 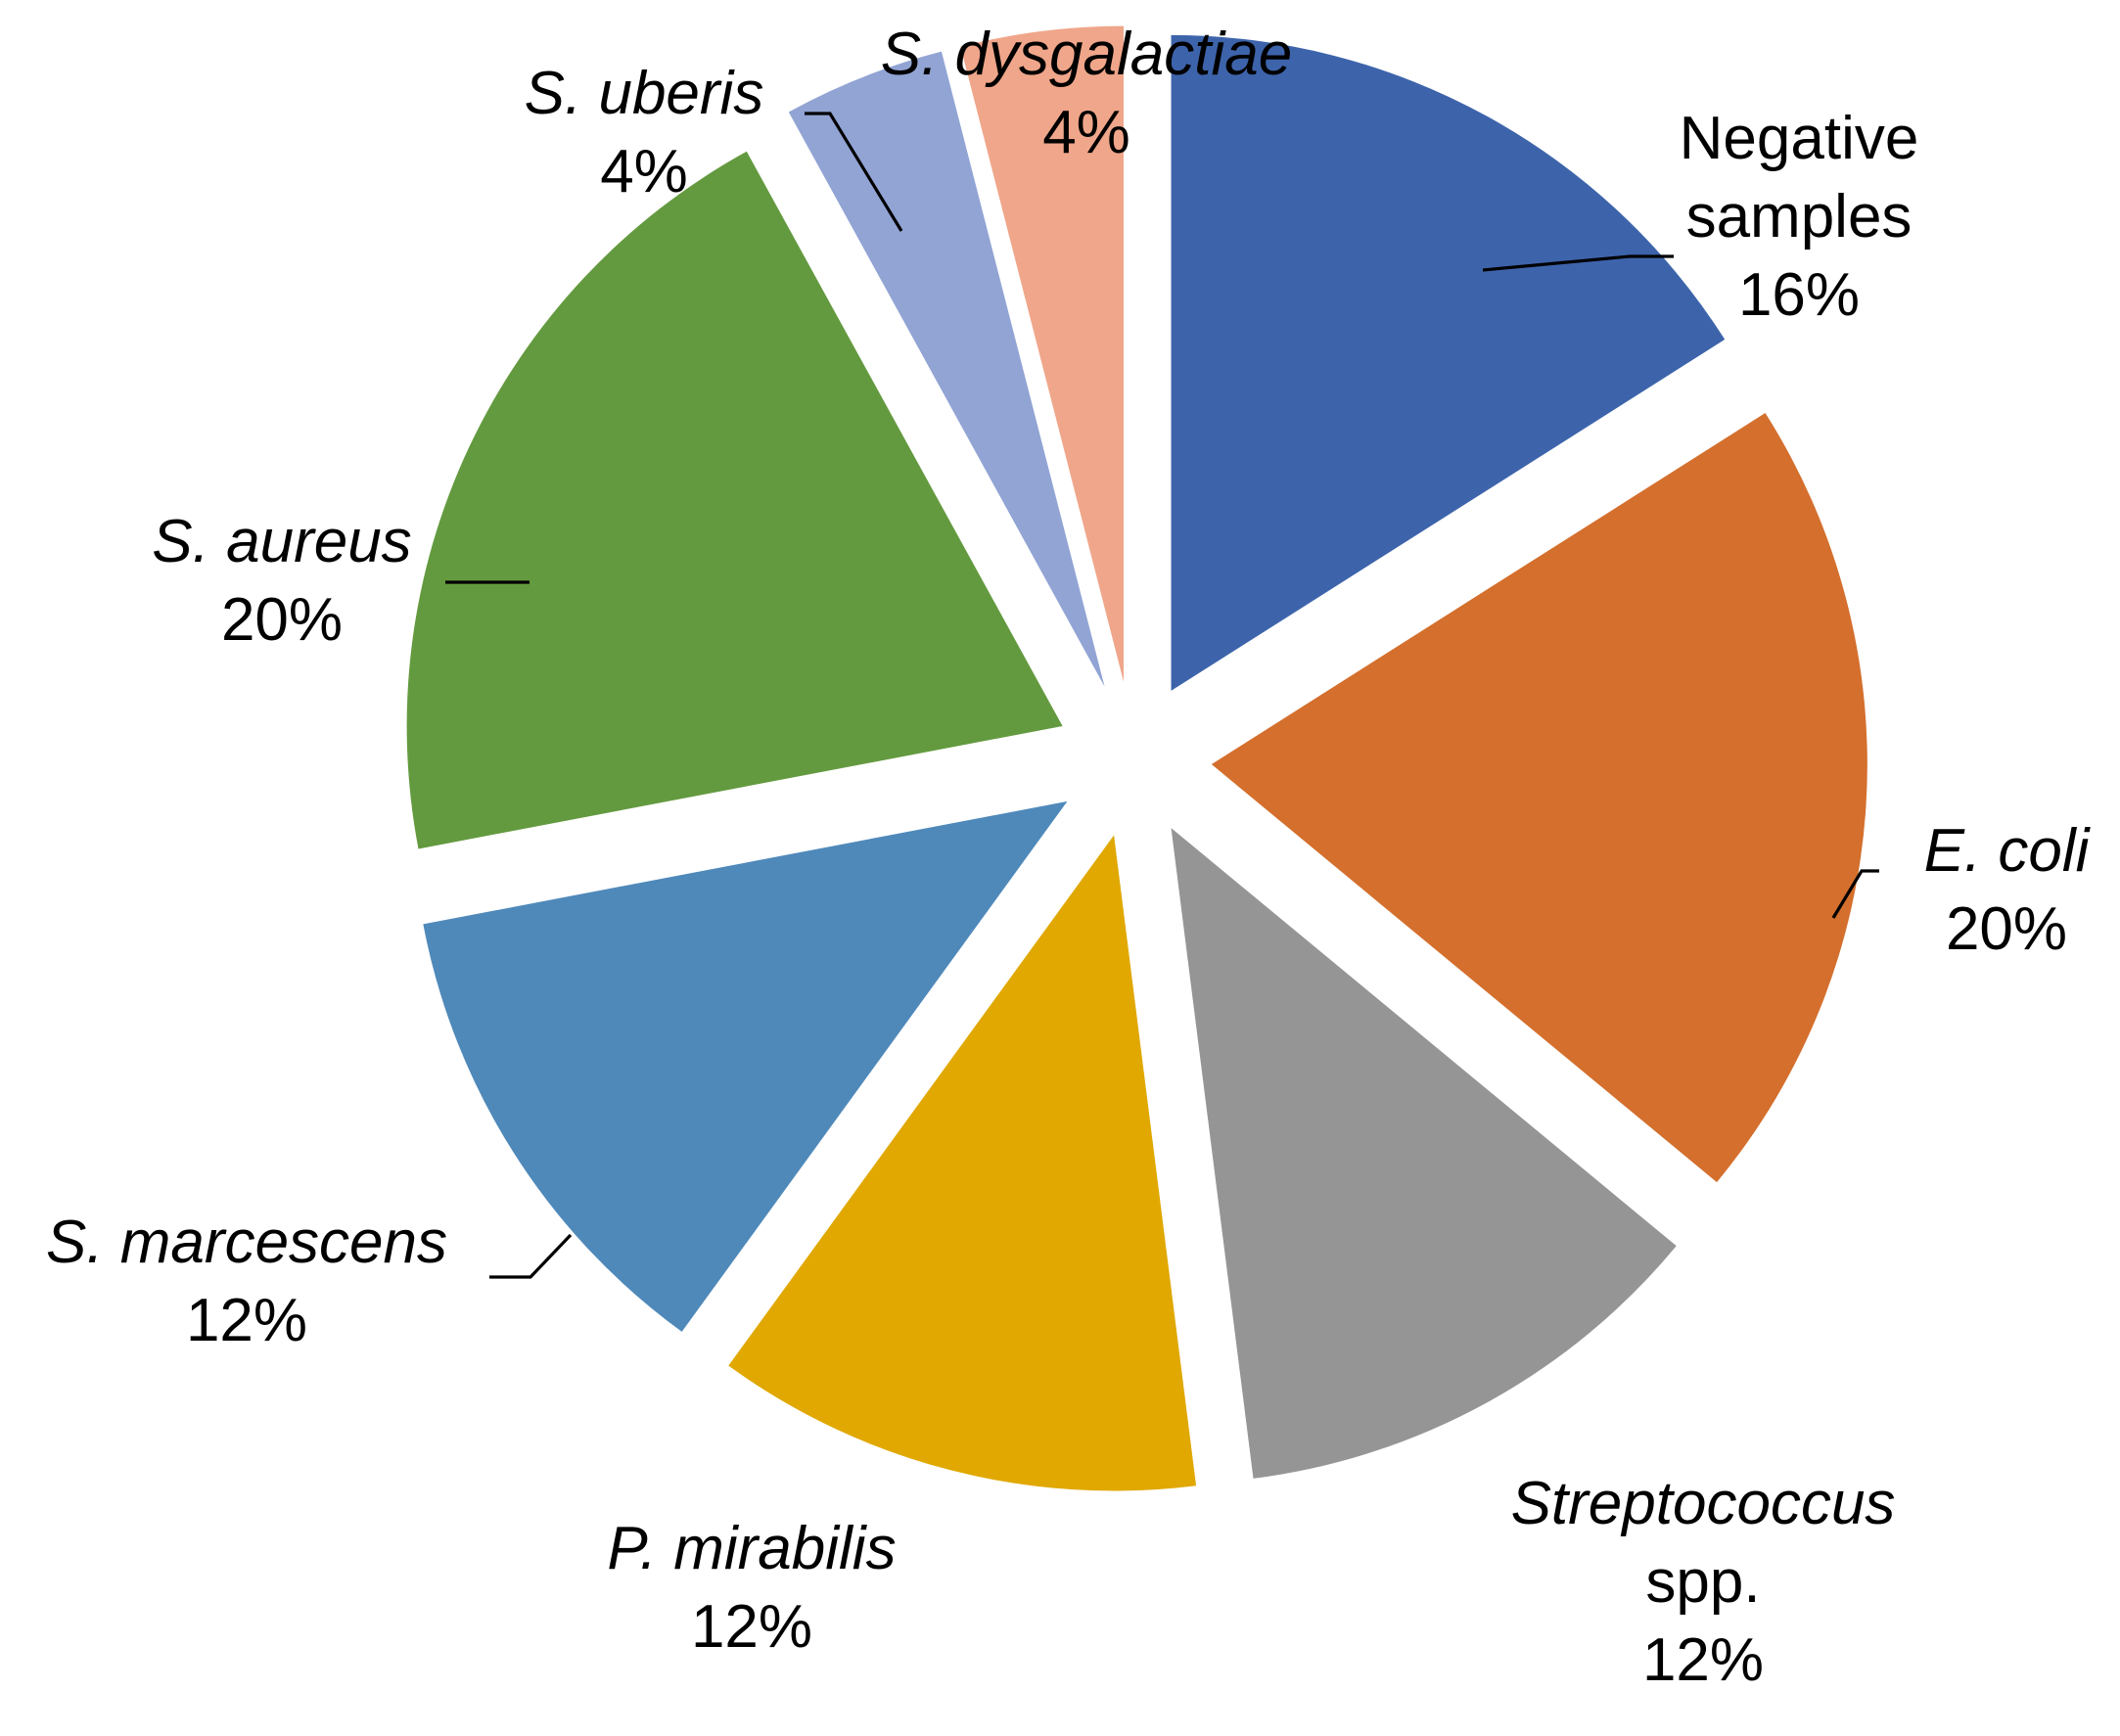 I want to click on slice-label-line-2-0: Streptococcus, so click(x=1703, y=1504).